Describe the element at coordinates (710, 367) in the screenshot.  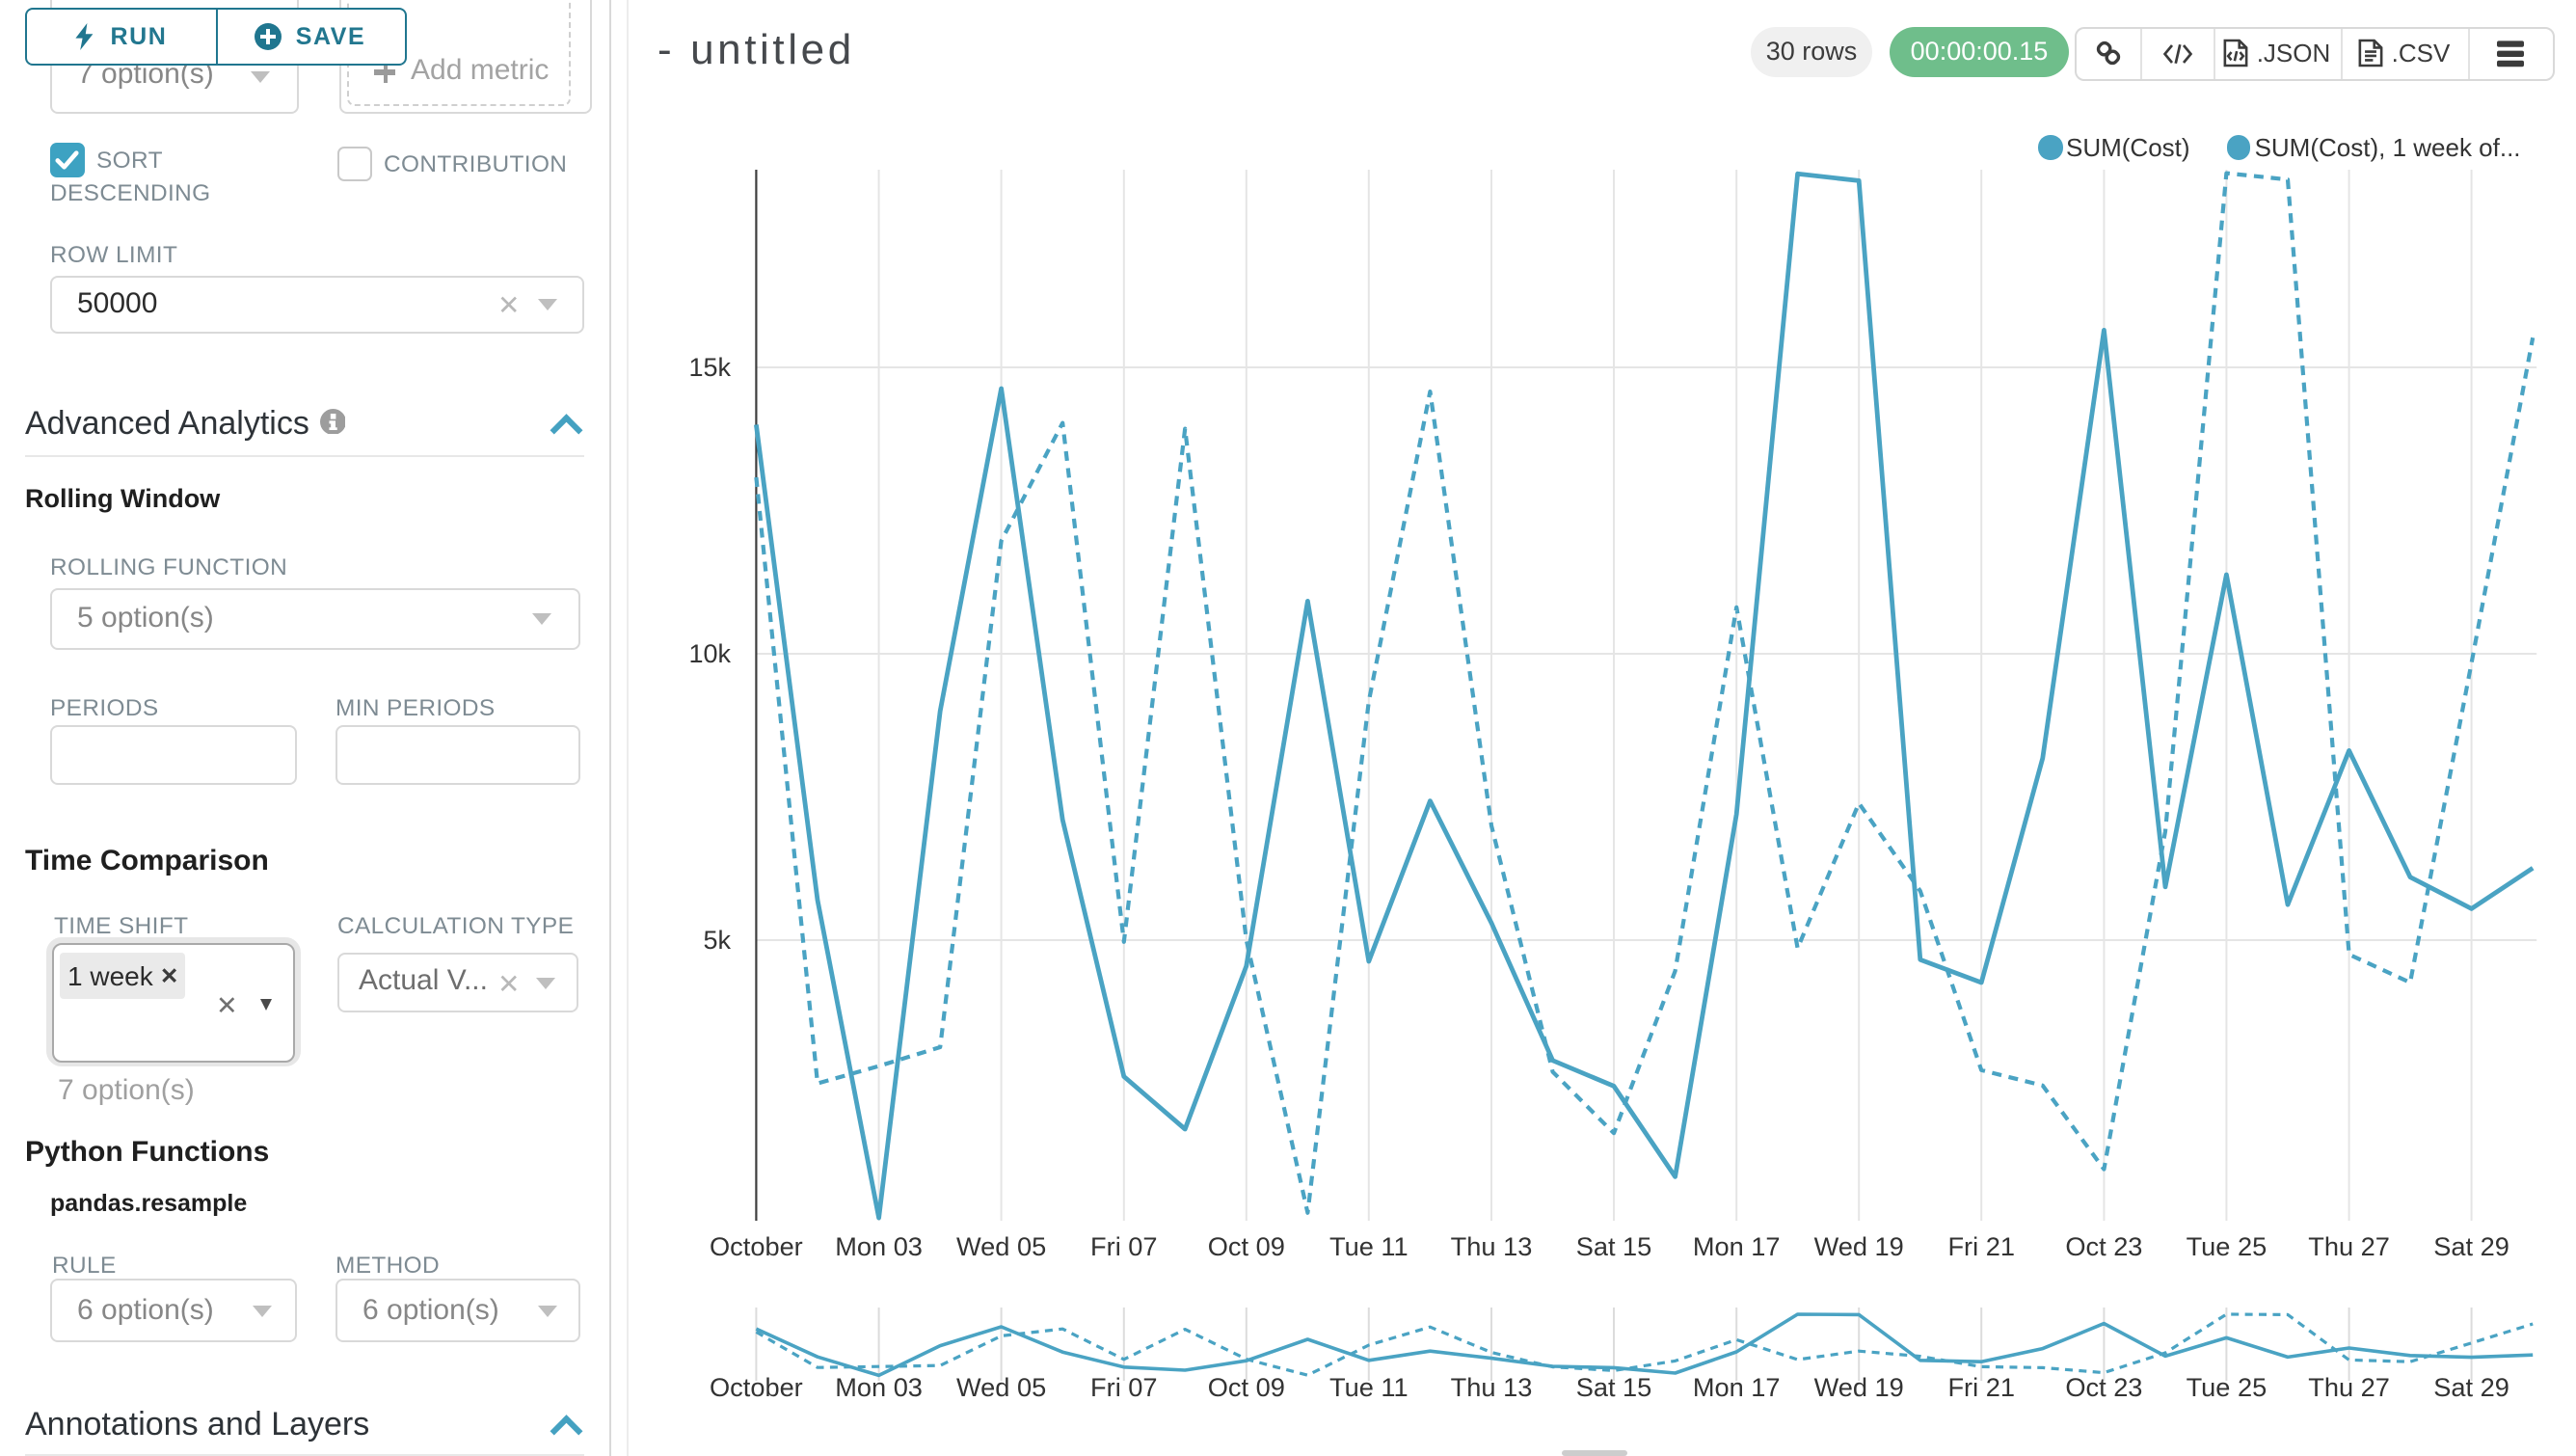
I see `svg-text: 15k` at that location.